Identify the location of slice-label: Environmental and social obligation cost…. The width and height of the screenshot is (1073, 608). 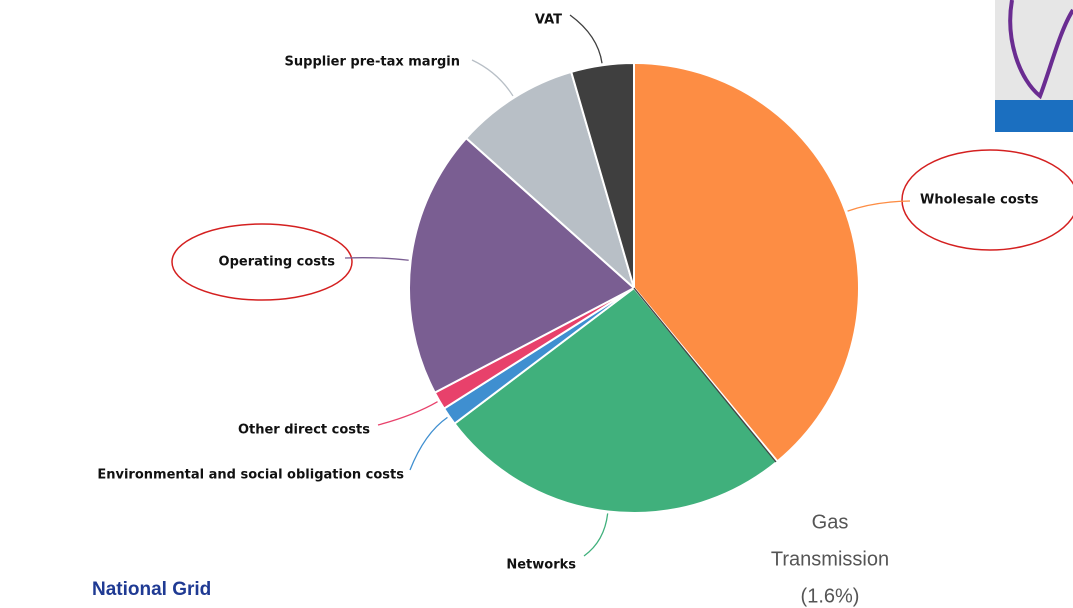
(250, 475).